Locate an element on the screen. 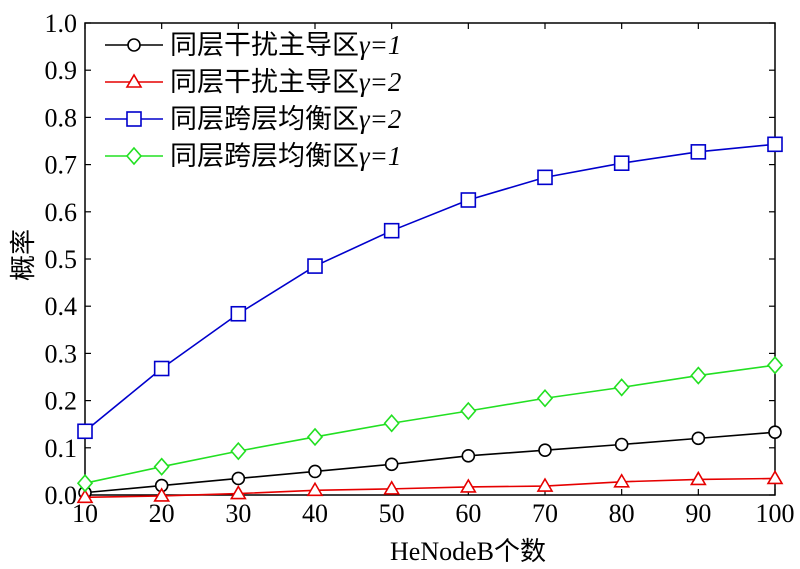 Image resolution: width=800 pixels, height=569 pixels. y-tick-label: 0.2 is located at coordinates (61, 401).